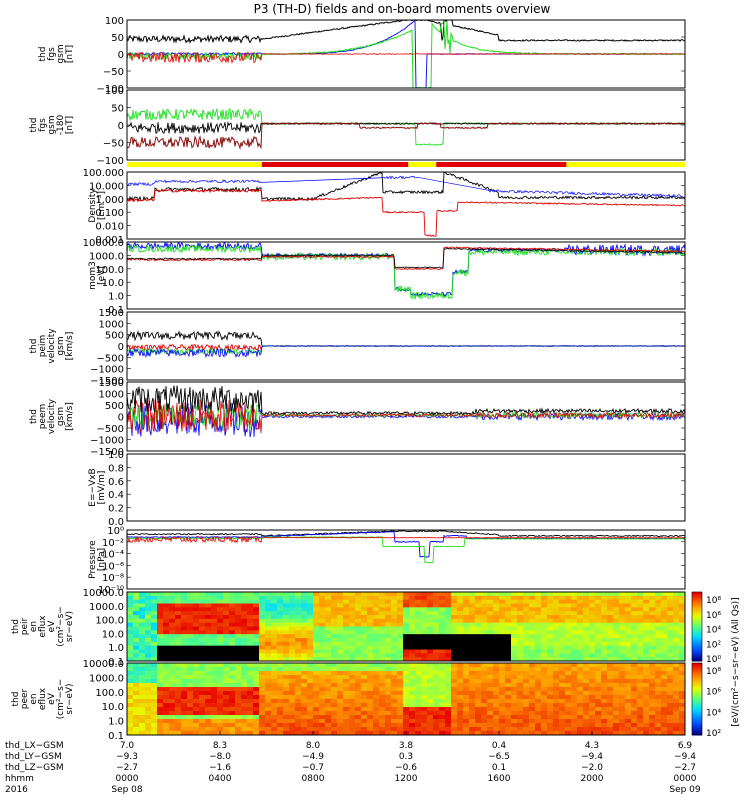 The height and width of the screenshot is (800, 750). What do you see at coordinates (34, 626) in the screenshot?
I see `y-axis-label: en` at bounding box center [34, 626].